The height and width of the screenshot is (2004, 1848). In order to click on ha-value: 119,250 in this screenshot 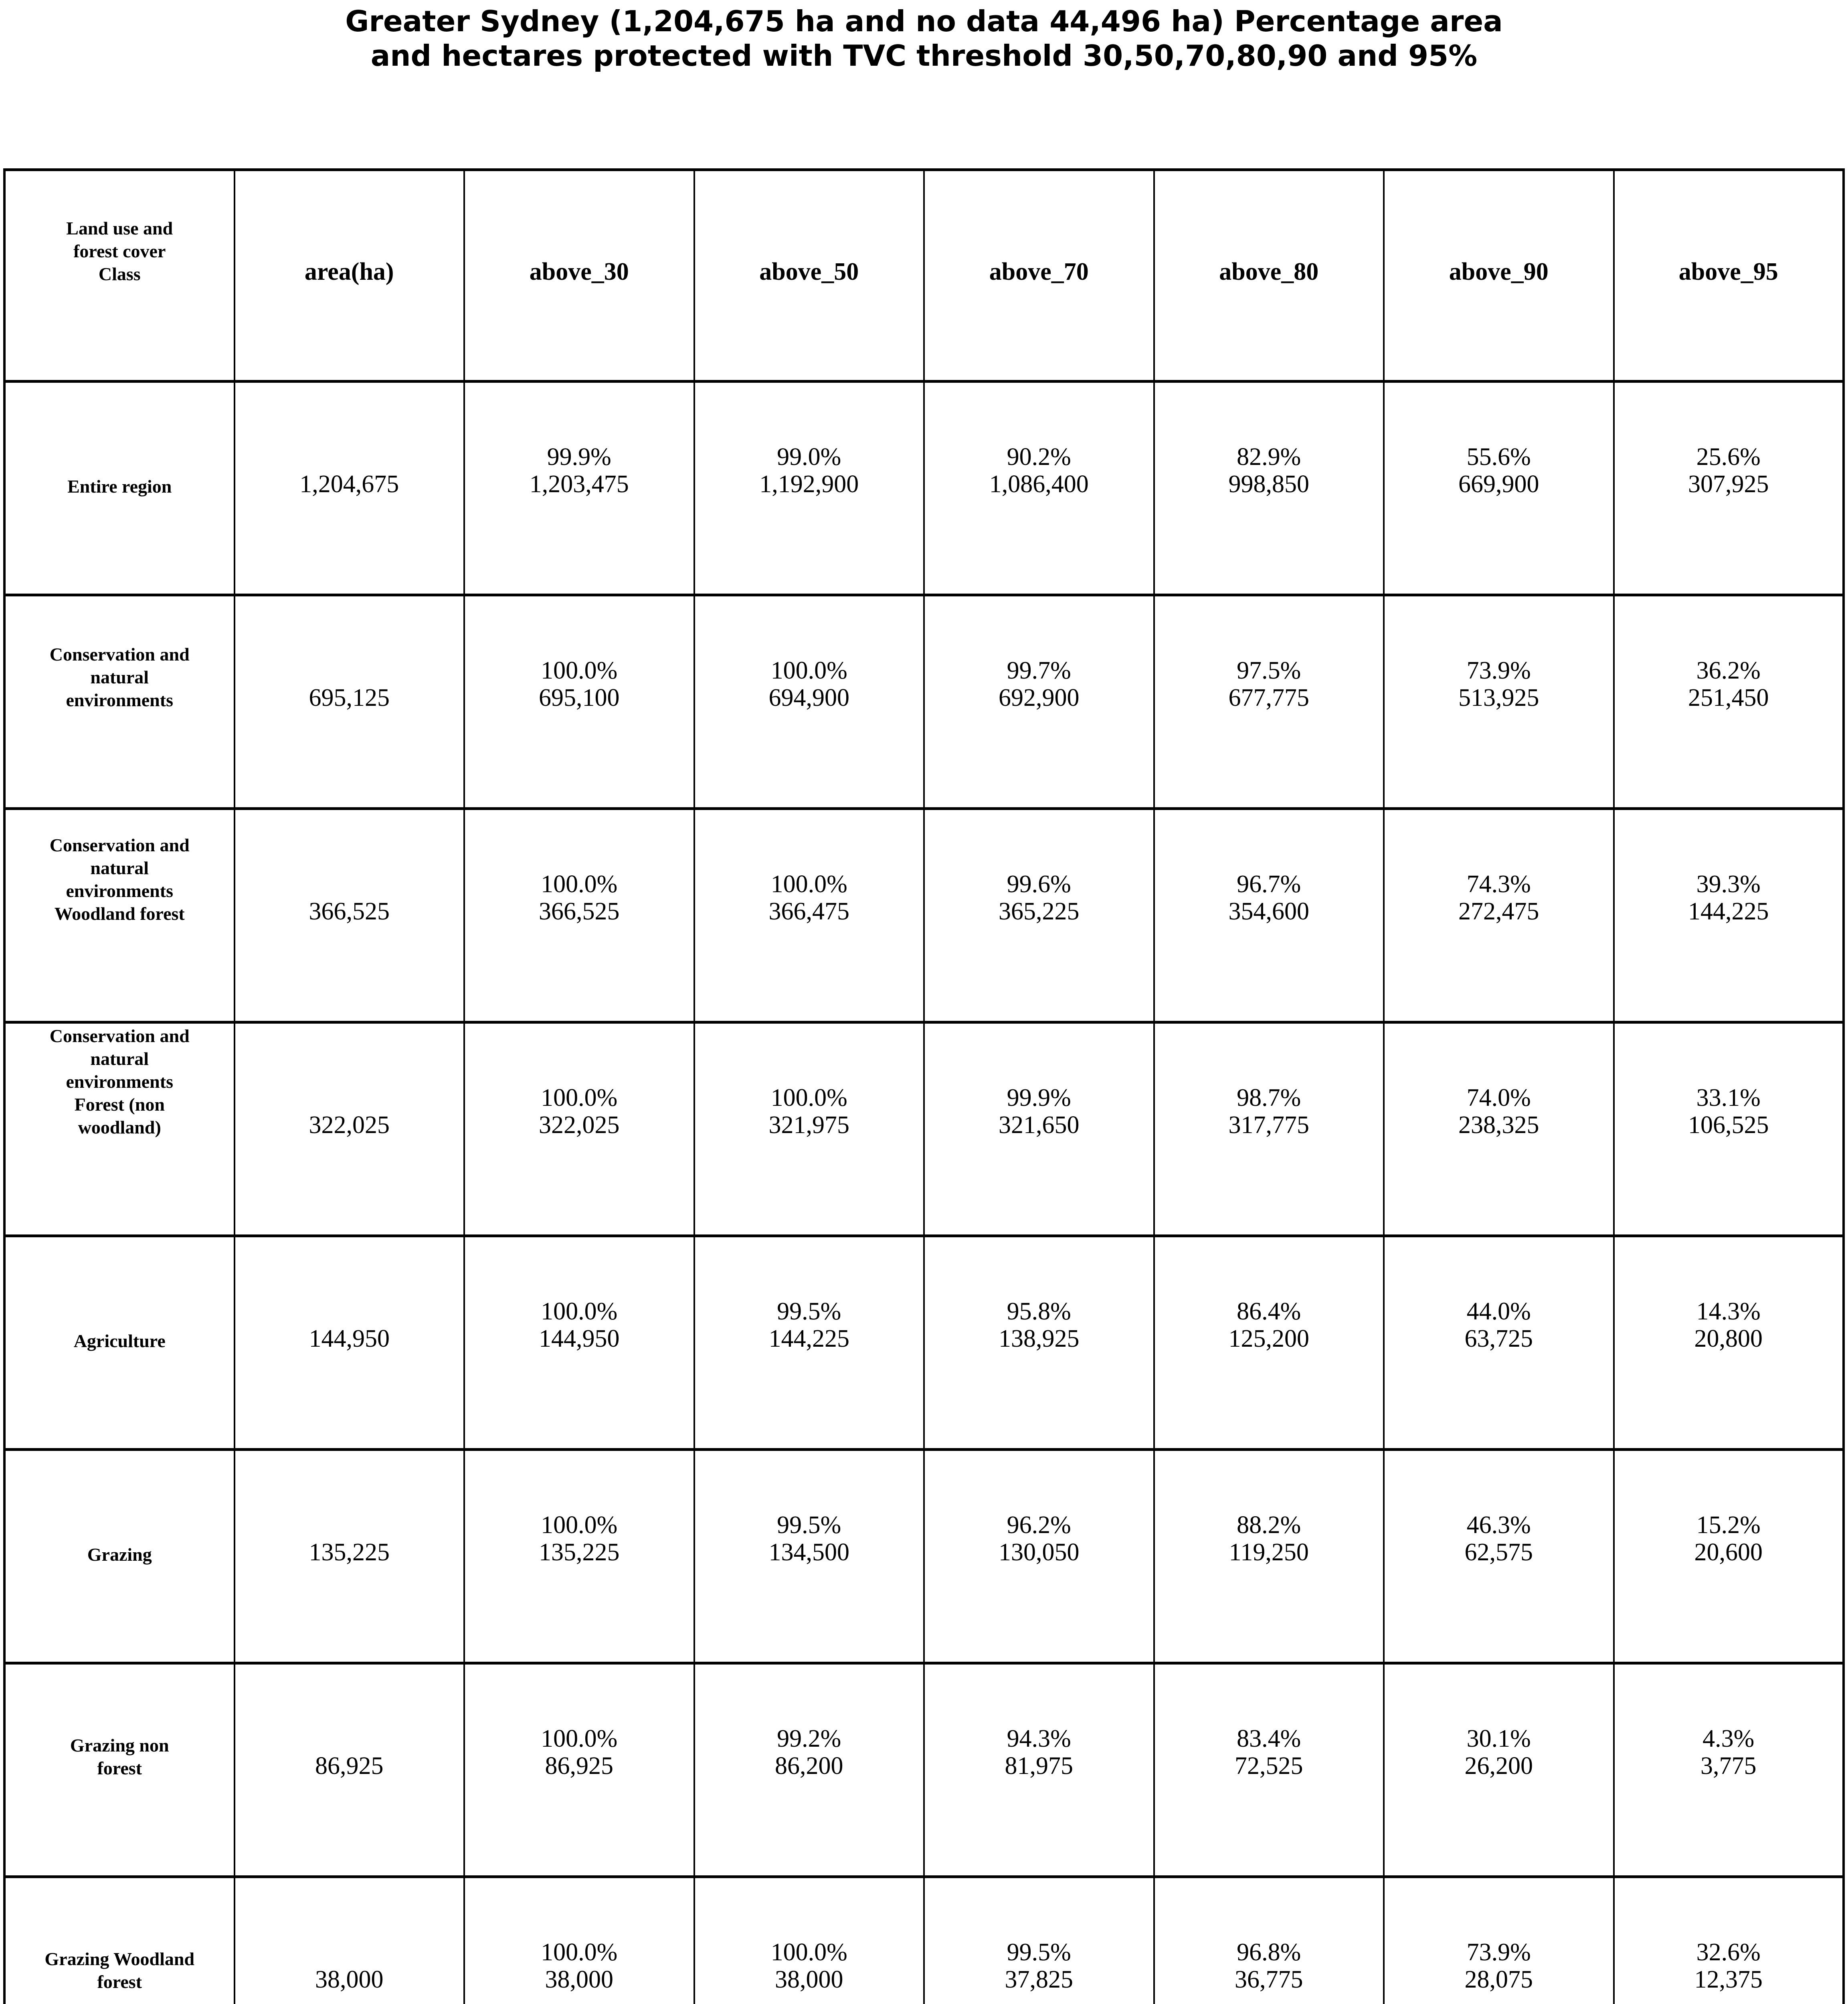, I will do `click(1269, 1552)`.